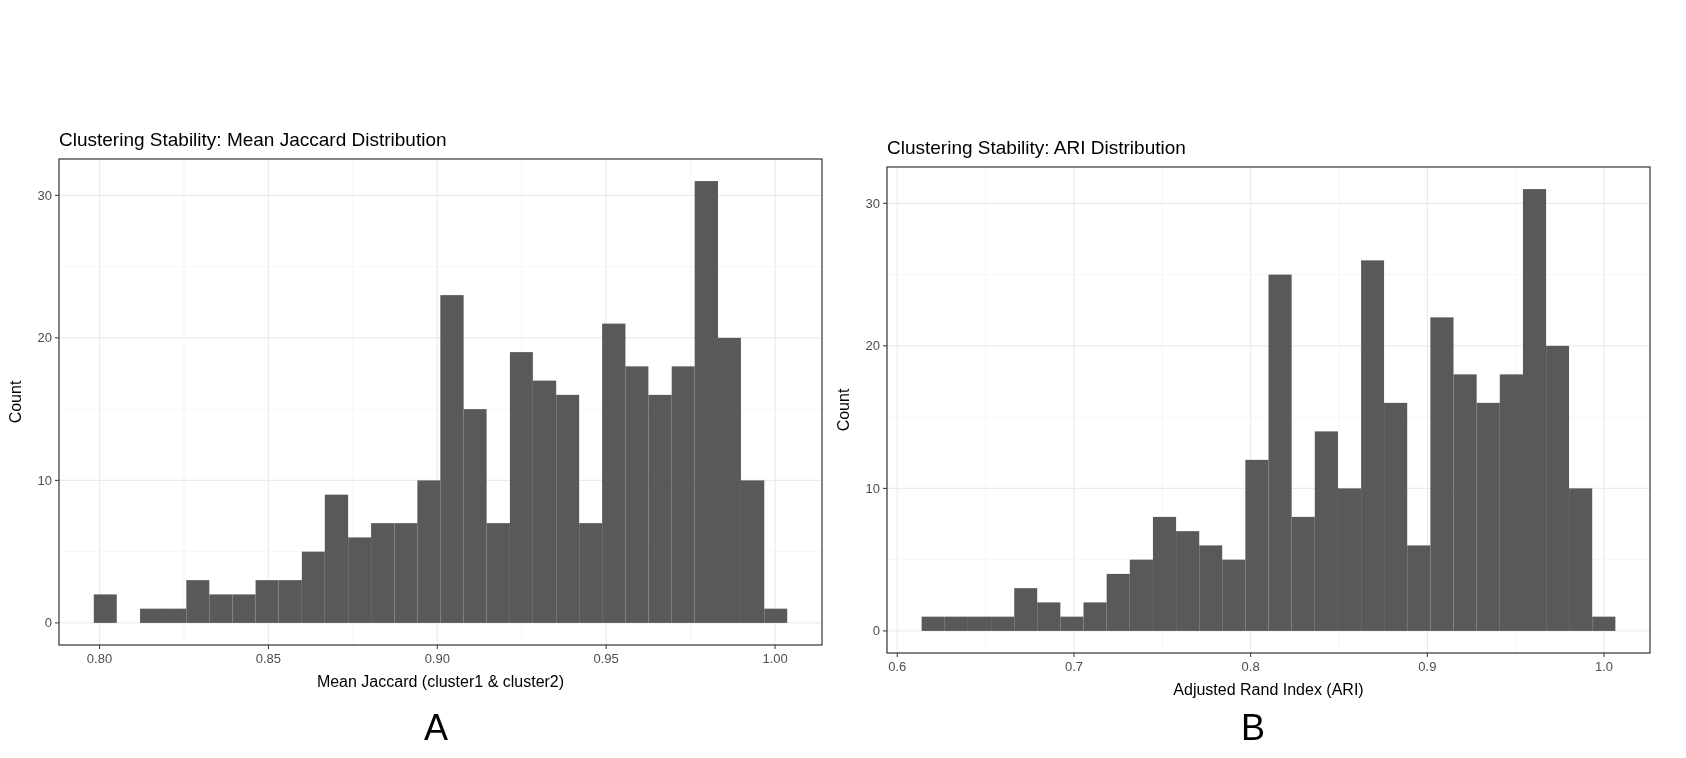 The image size is (1686, 758). Describe the element at coordinates (99, 658) in the screenshot. I see `x-tick-label: 0.80` at that location.